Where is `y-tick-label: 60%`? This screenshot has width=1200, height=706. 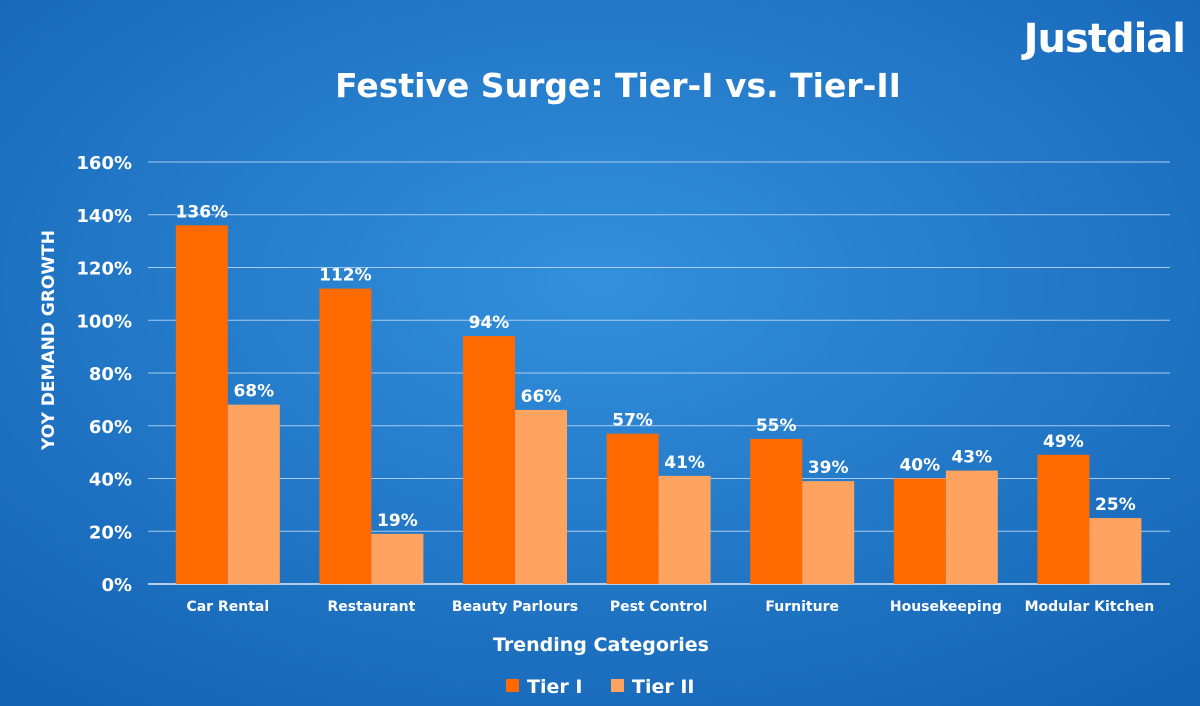 y-tick-label: 60% is located at coordinates (110, 427).